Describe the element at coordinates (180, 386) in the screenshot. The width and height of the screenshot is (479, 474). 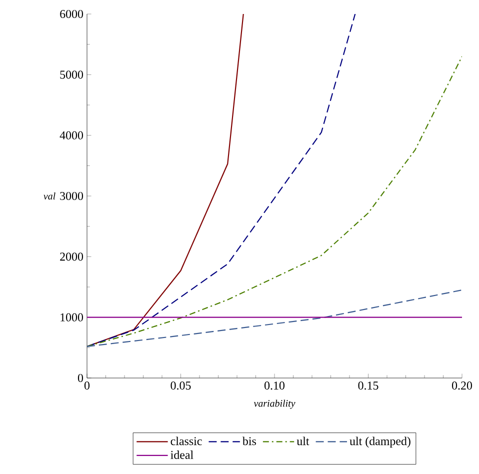
I see `x-tick-label: 0.05` at that location.